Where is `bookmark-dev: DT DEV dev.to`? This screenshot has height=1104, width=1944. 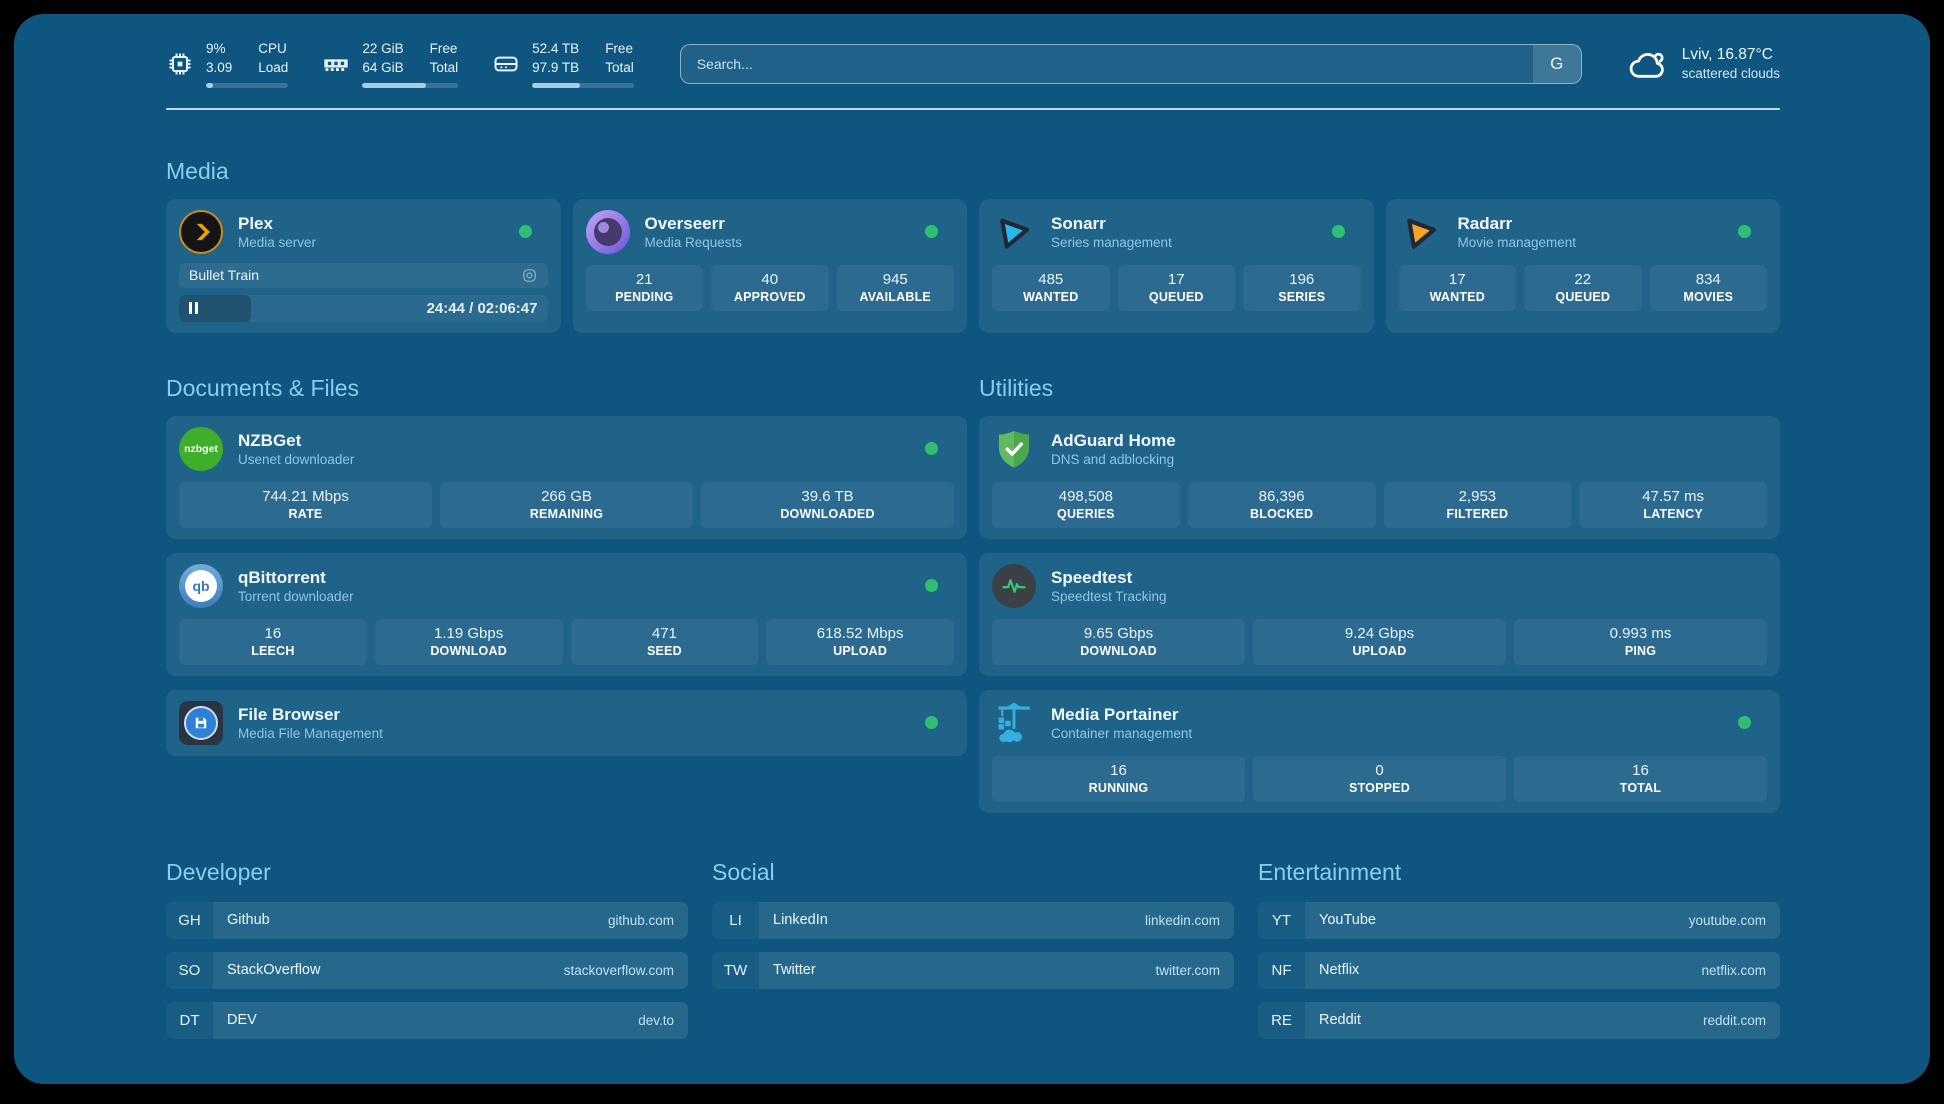
bookmark-dev: DT DEV dev.to is located at coordinates (427, 1020).